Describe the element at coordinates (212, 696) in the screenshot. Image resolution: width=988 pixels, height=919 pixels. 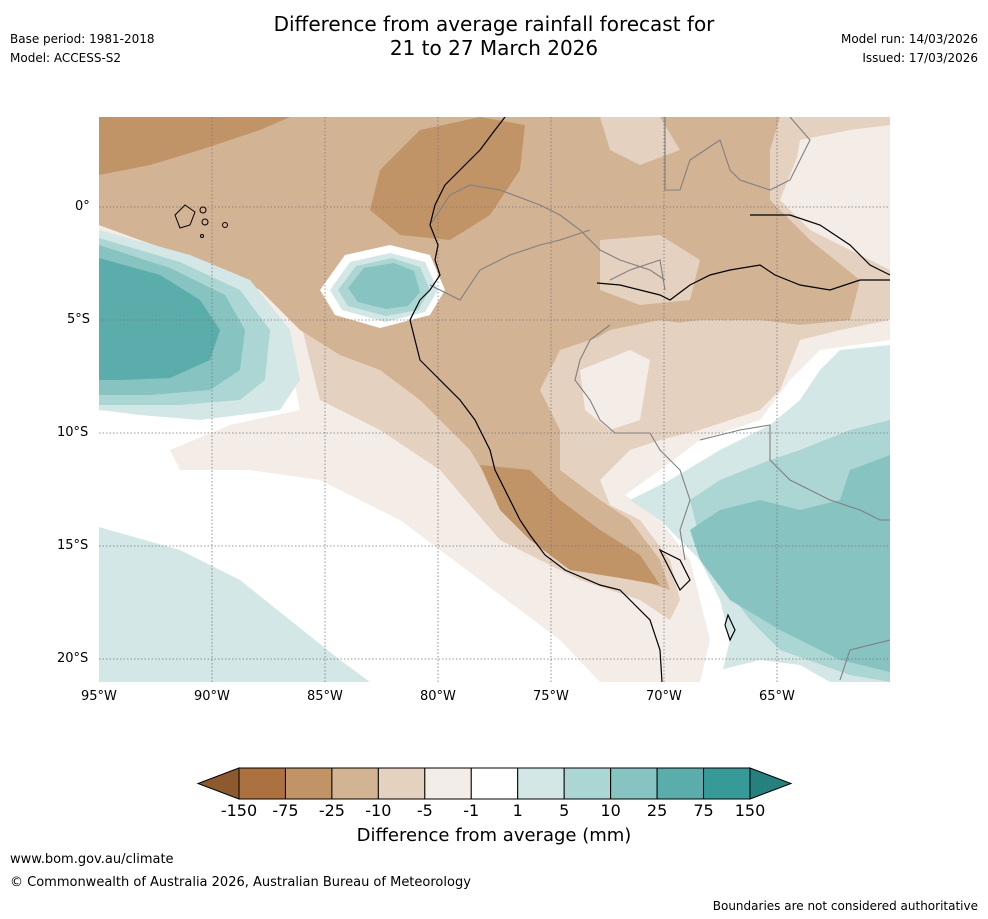
I see `lon-tick-90w: 90°W` at that location.